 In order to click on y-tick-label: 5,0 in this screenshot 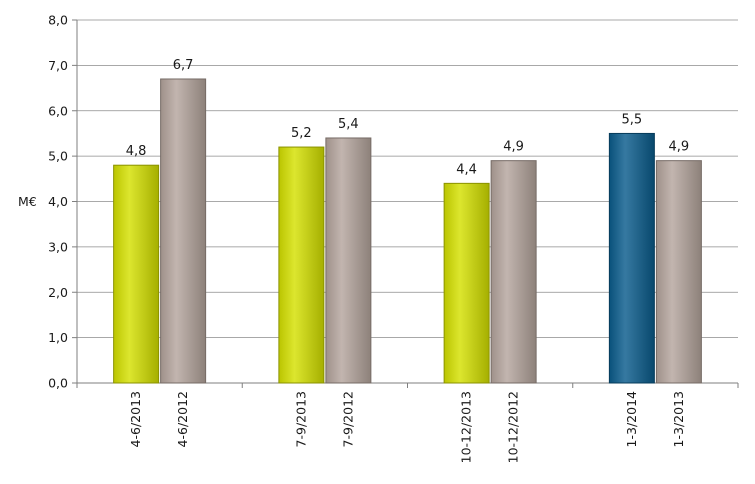, I will do `click(58, 156)`.